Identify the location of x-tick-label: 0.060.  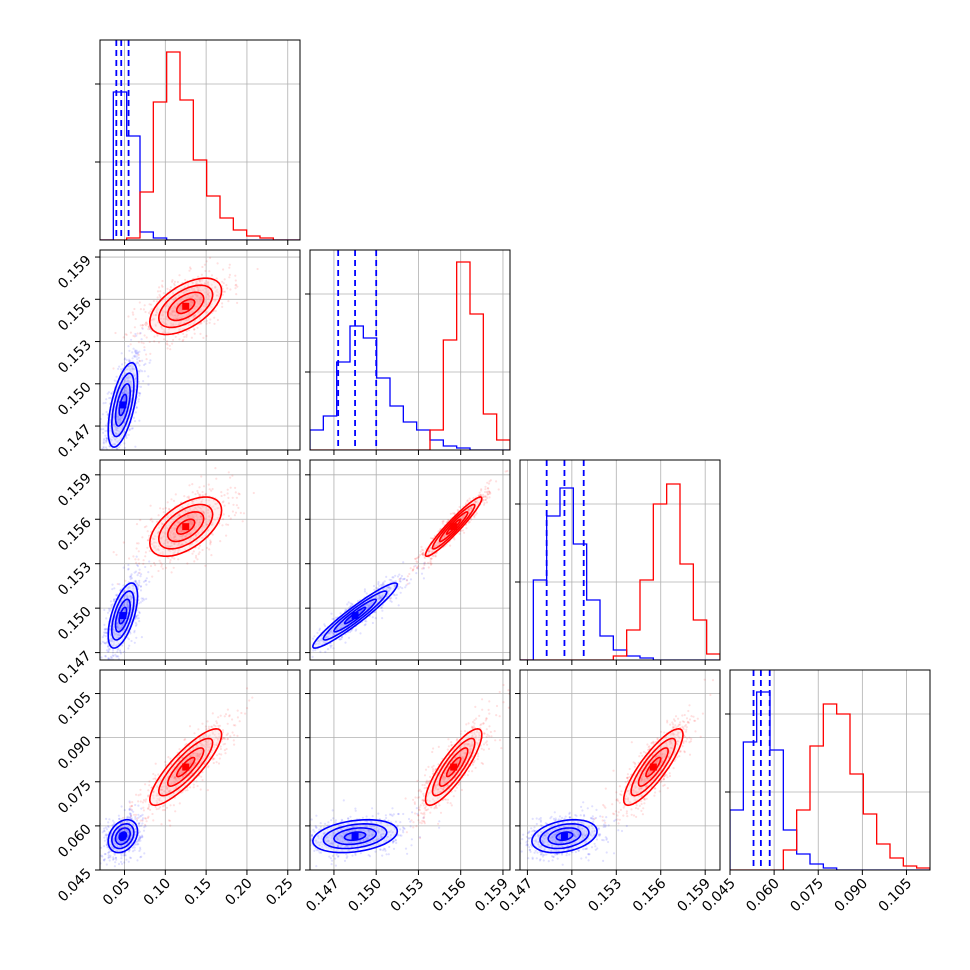
(763, 896).